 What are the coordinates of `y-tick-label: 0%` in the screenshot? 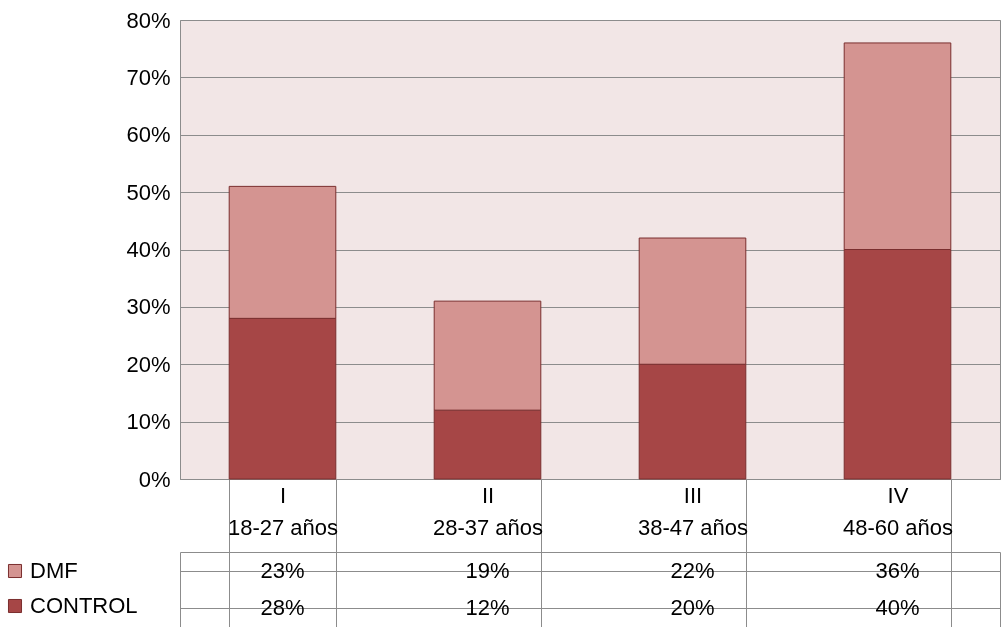 It's located at (154, 479).